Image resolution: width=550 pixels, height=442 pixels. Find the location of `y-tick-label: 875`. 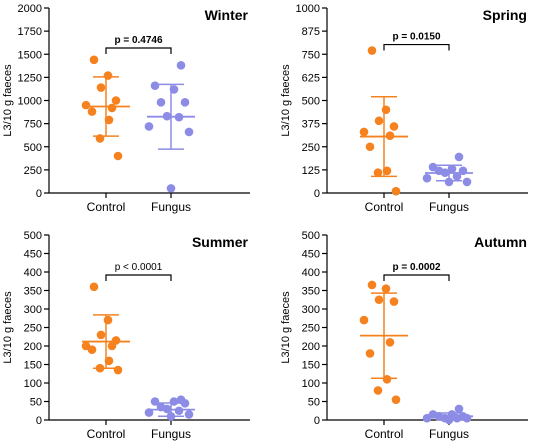

y-tick-label: 875 is located at coordinates (311, 32).